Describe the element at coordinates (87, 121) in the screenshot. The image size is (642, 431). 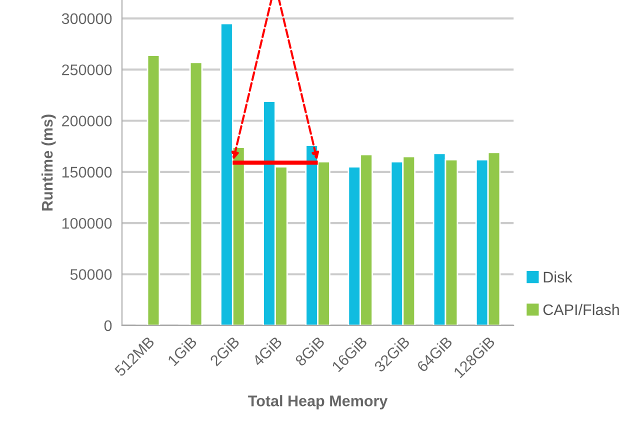
I see `y-tick-label: 200000` at that location.